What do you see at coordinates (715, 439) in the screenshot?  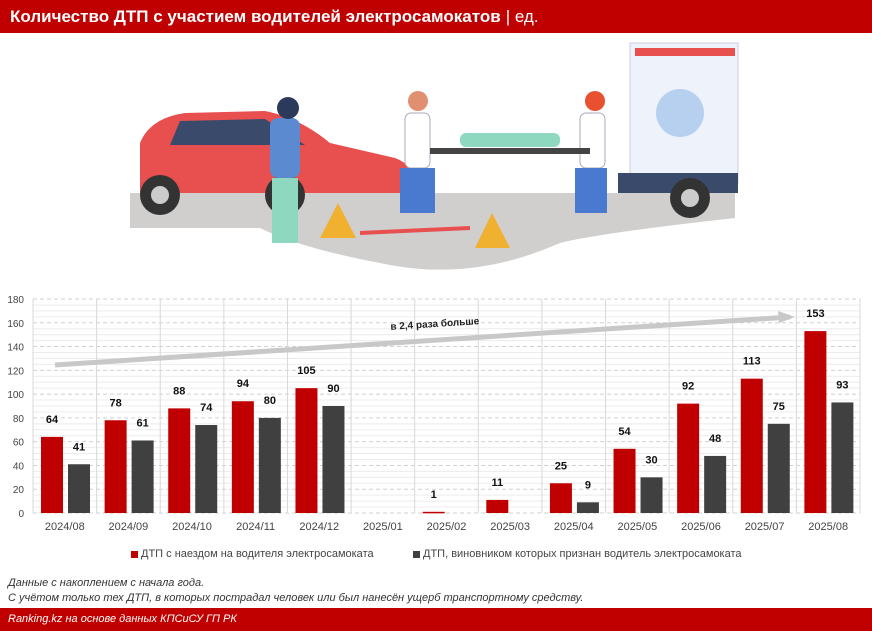 I see `data-label: 48` at bounding box center [715, 439].